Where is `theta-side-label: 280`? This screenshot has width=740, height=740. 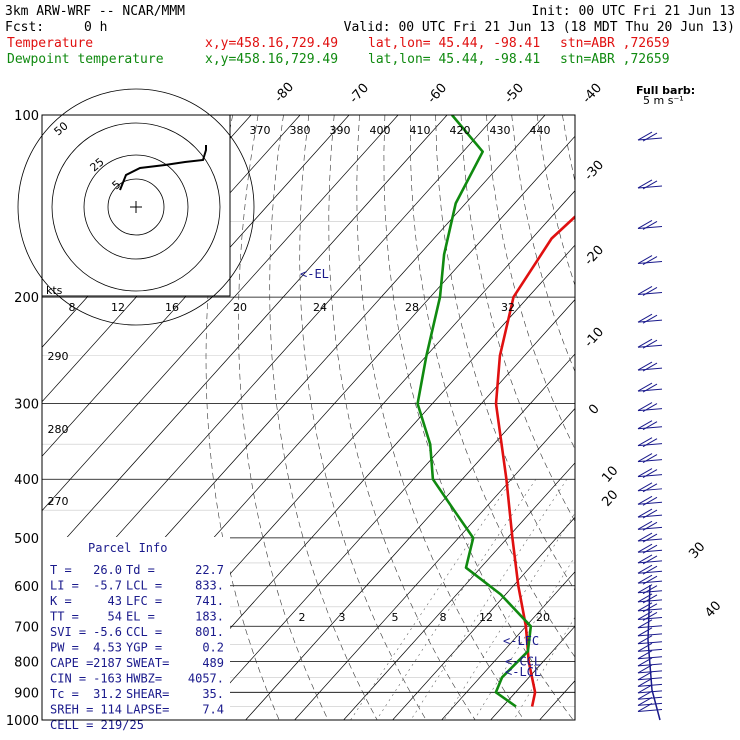 theta-side-label: 280 is located at coordinates (58, 429).